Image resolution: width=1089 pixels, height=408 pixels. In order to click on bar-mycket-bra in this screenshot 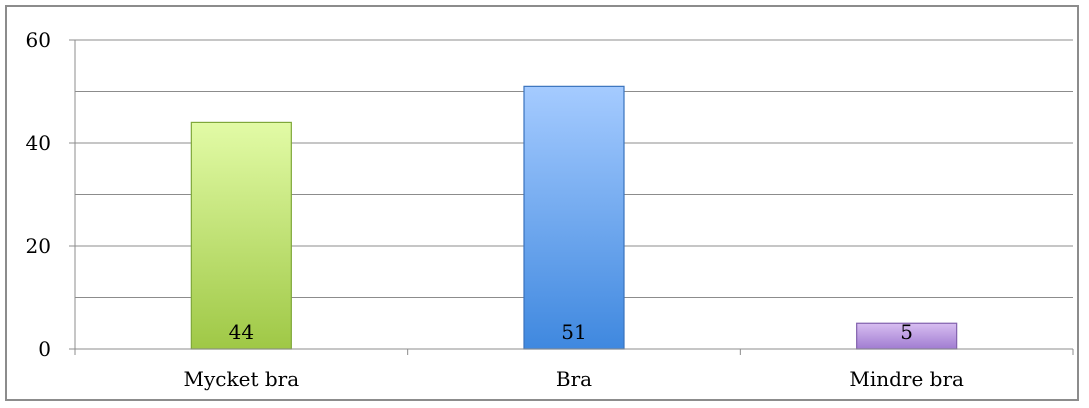, I will do `click(241, 235)`.